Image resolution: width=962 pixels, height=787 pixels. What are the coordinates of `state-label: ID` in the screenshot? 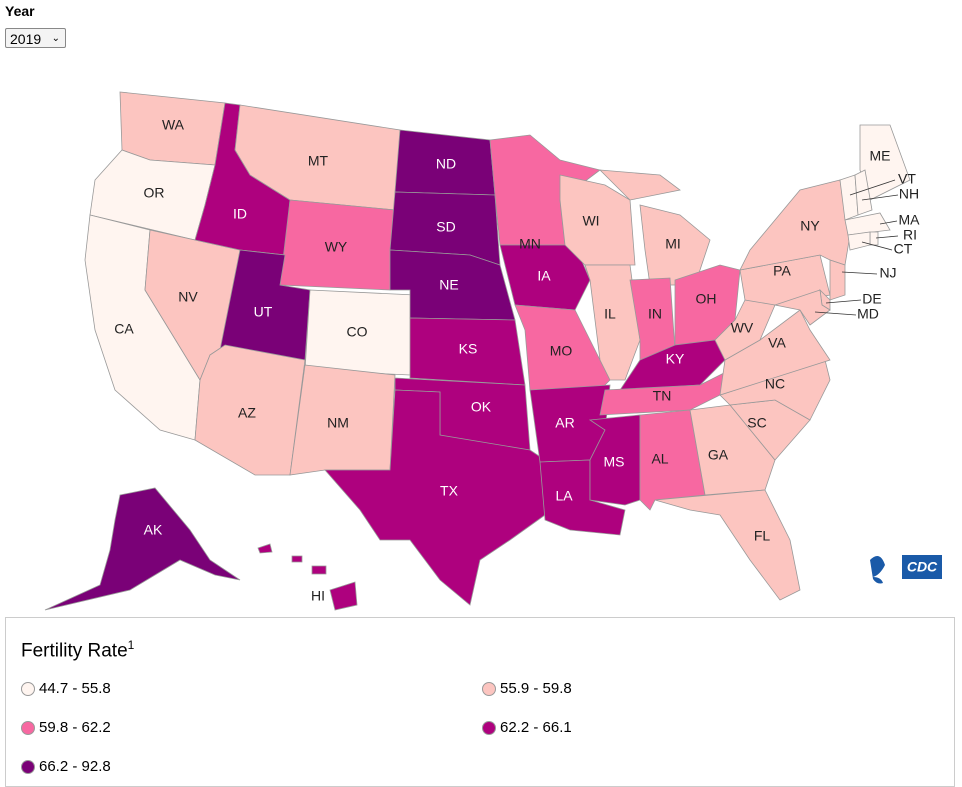 It's located at (240, 214).